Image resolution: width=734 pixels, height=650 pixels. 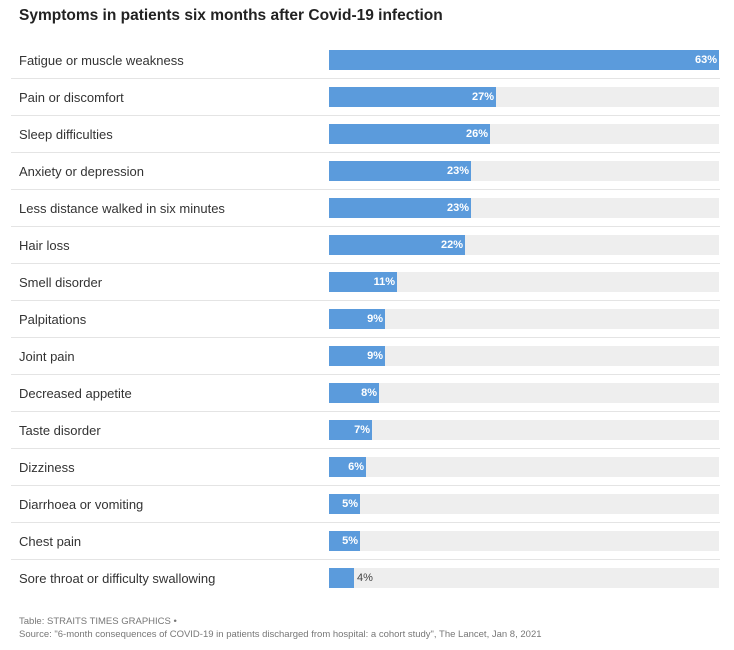 I want to click on bar-row: Sore throat or difficulty swallowing 4%, so click(x=365, y=578).